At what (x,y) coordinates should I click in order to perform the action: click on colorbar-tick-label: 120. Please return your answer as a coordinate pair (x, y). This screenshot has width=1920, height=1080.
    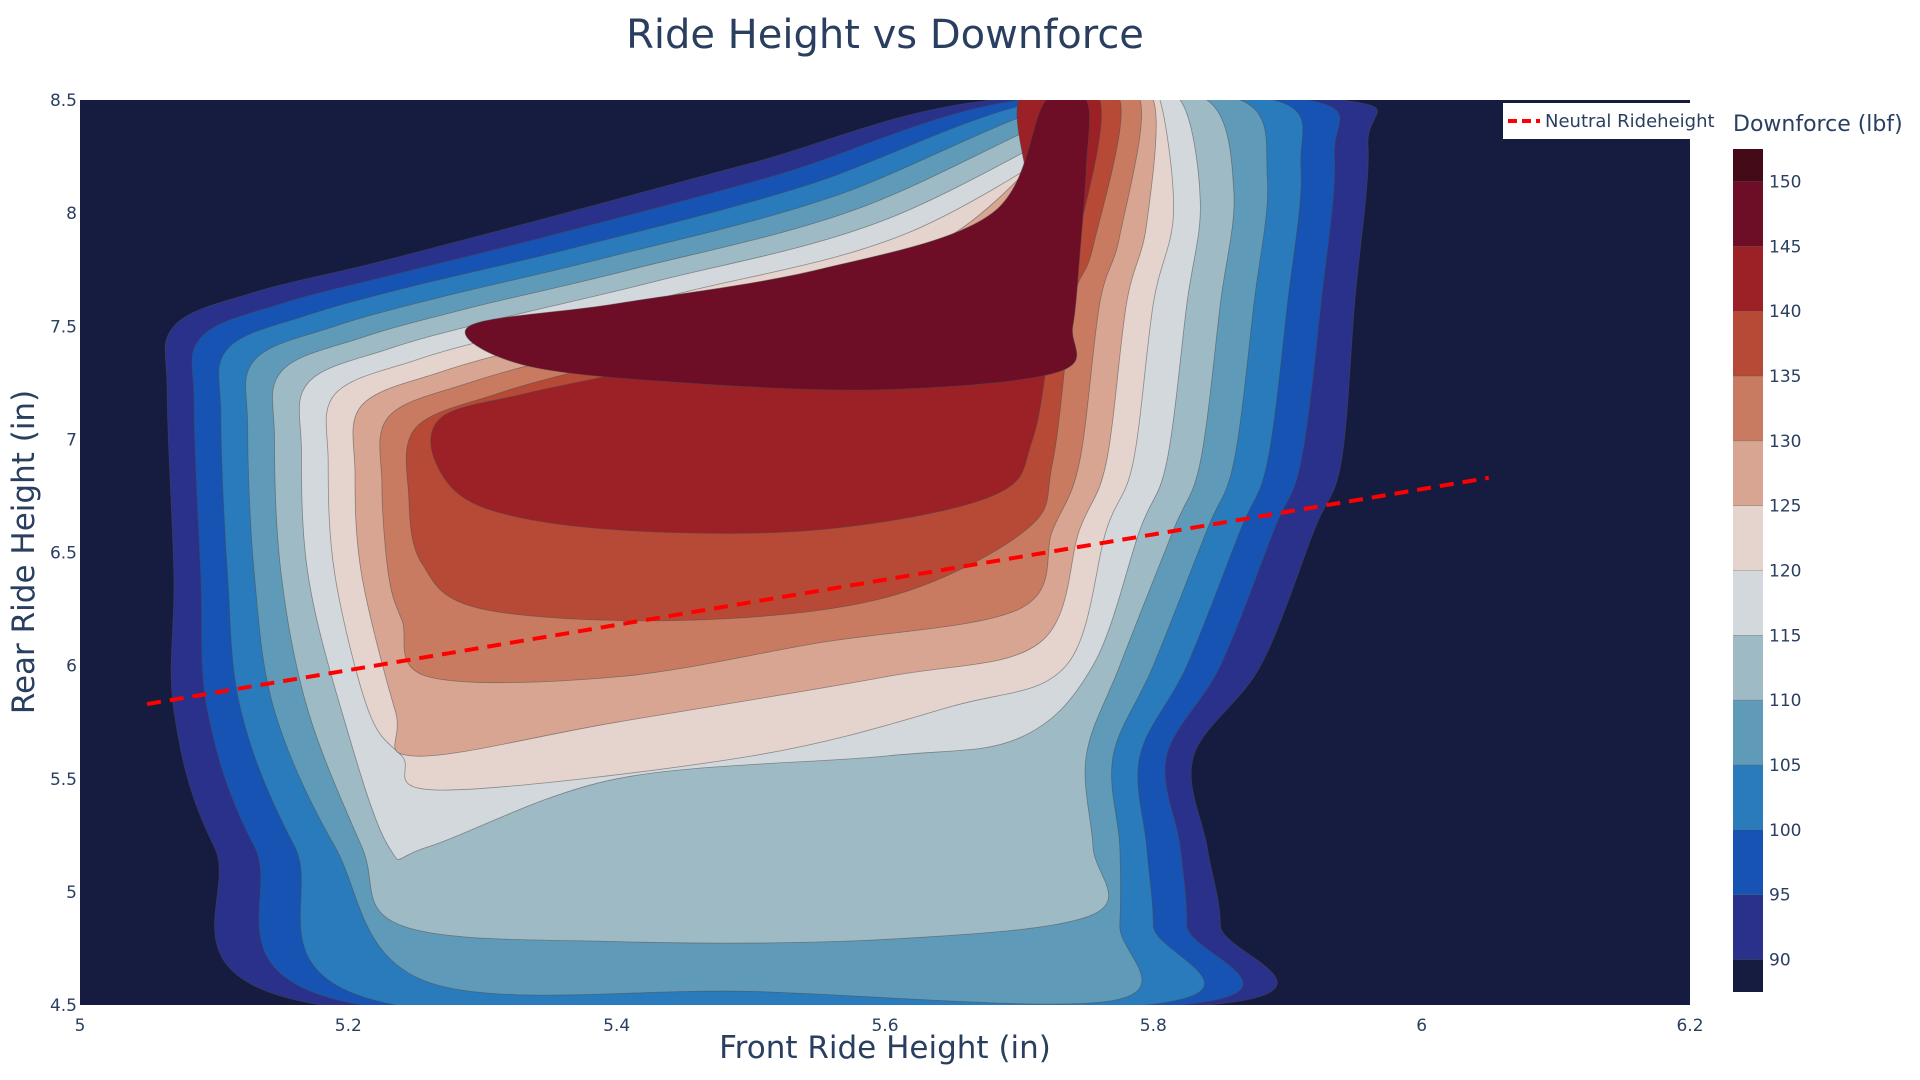
    Looking at the image, I should click on (1785, 572).